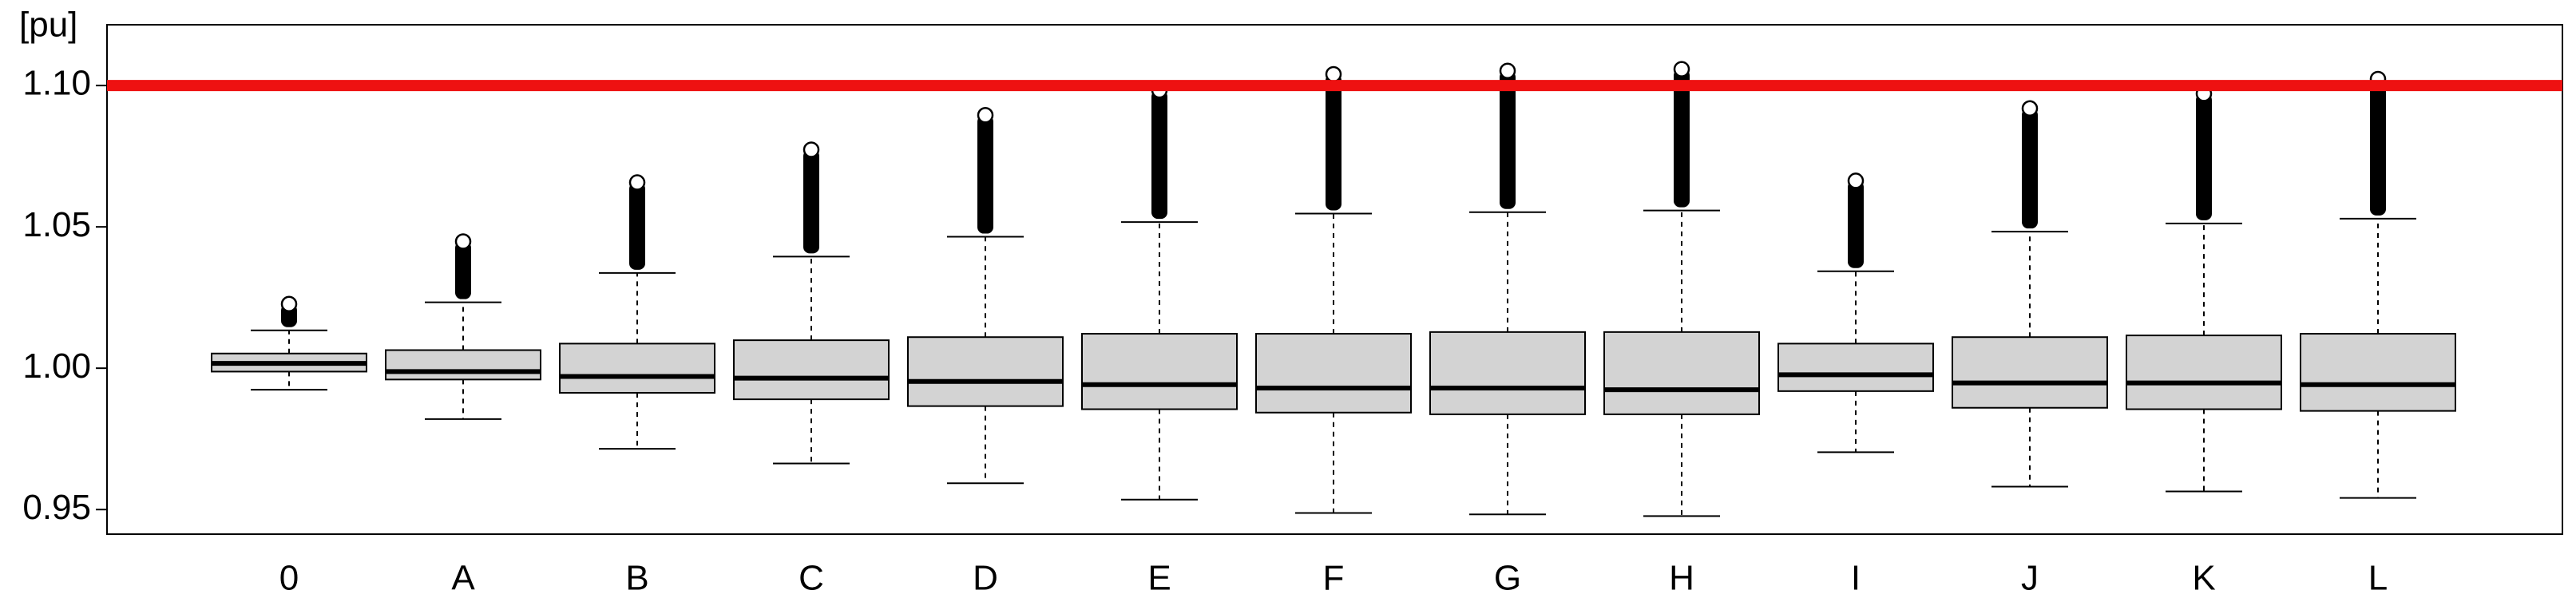 The width and height of the screenshot is (2576, 610). Describe the element at coordinates (1334, 578) in the screenshot. I see `x-tick-label: F` at that location.